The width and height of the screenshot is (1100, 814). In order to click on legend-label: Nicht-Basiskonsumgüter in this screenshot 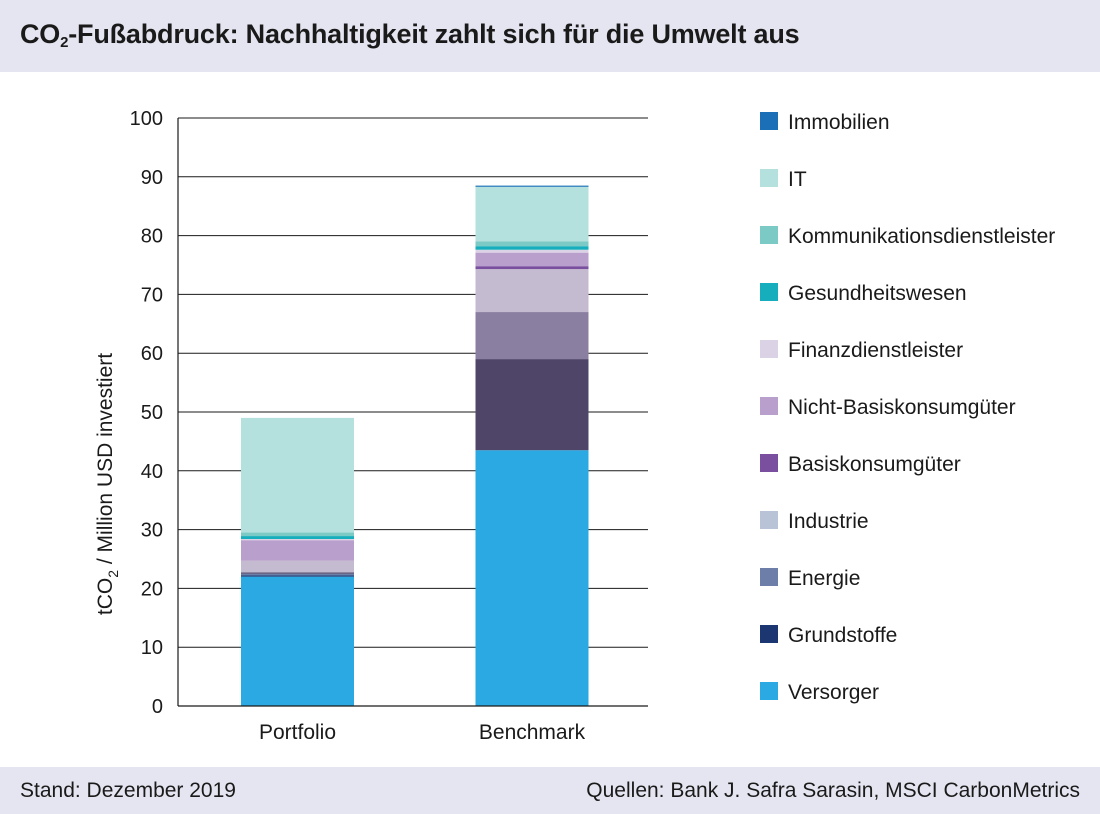, I will do `click(902, 407)`.